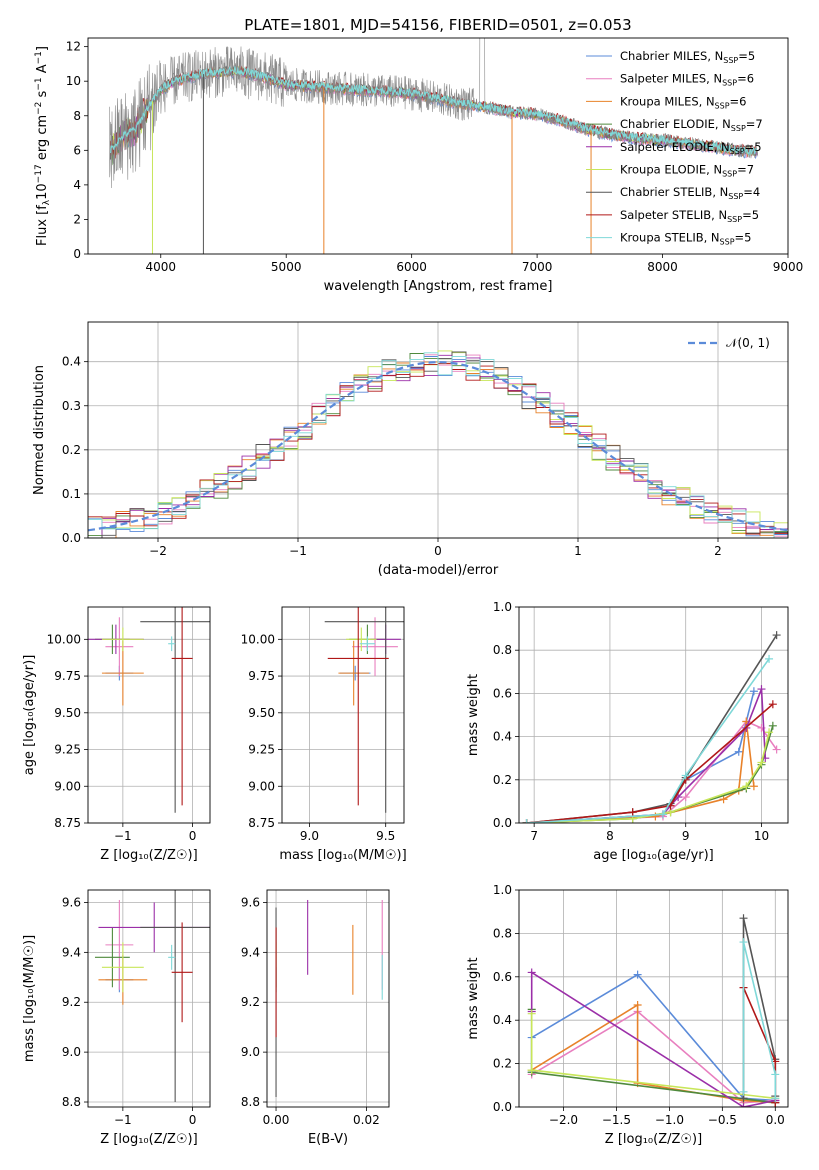 The width and height of the screenshot is (819, 1170). Describe the element at coordinates (29, 715) in the screenshot. I see `y-axis-label: age [log₁₀(age/yr)]` at that location.